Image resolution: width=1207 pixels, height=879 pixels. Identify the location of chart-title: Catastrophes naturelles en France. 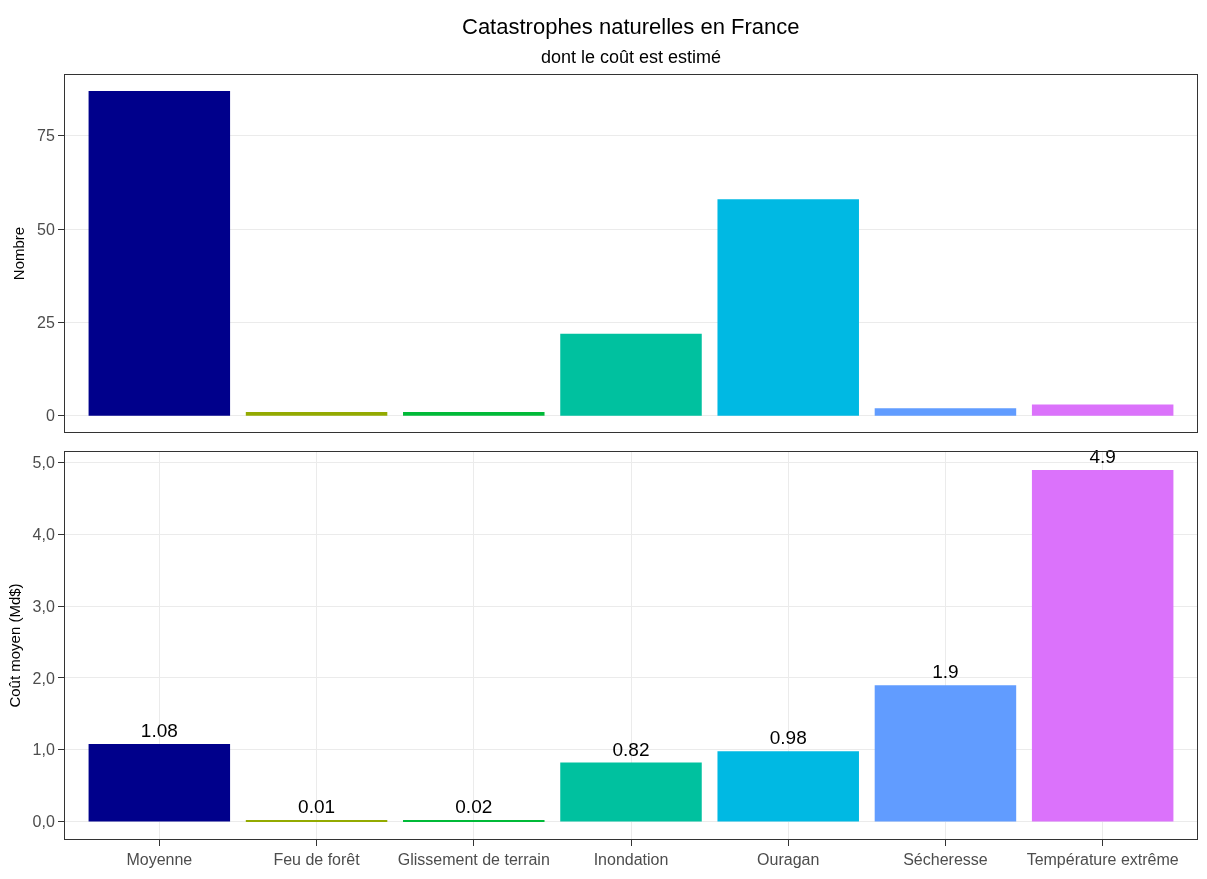
(631, 26).